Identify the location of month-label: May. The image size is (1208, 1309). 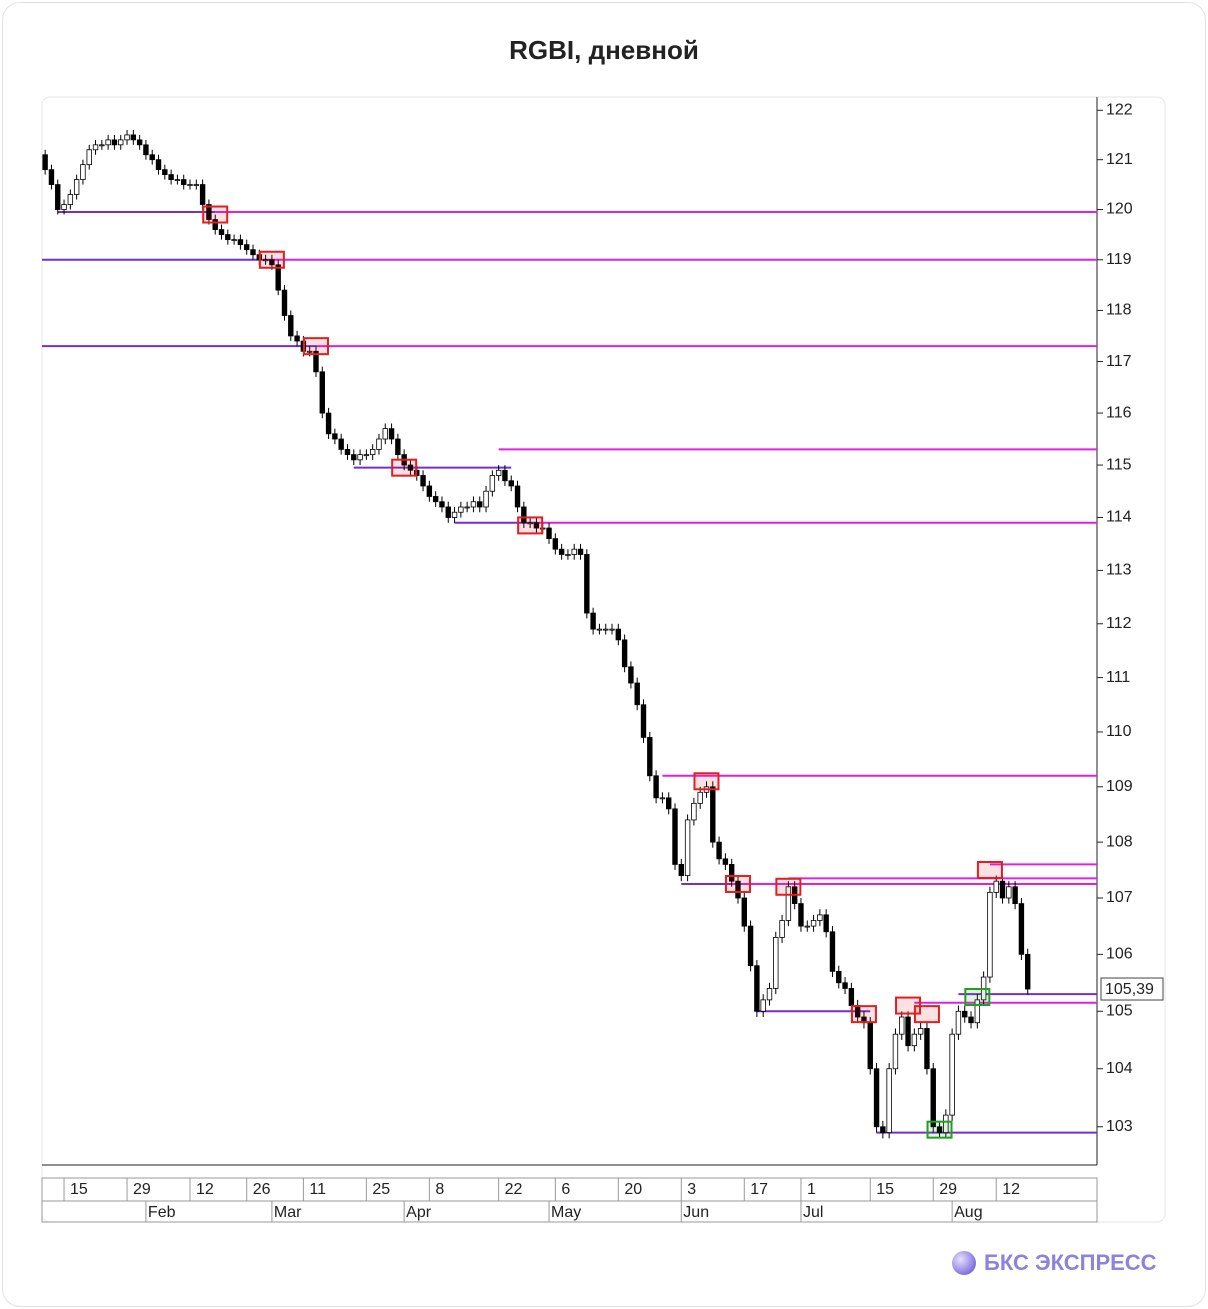
(566, 1212).